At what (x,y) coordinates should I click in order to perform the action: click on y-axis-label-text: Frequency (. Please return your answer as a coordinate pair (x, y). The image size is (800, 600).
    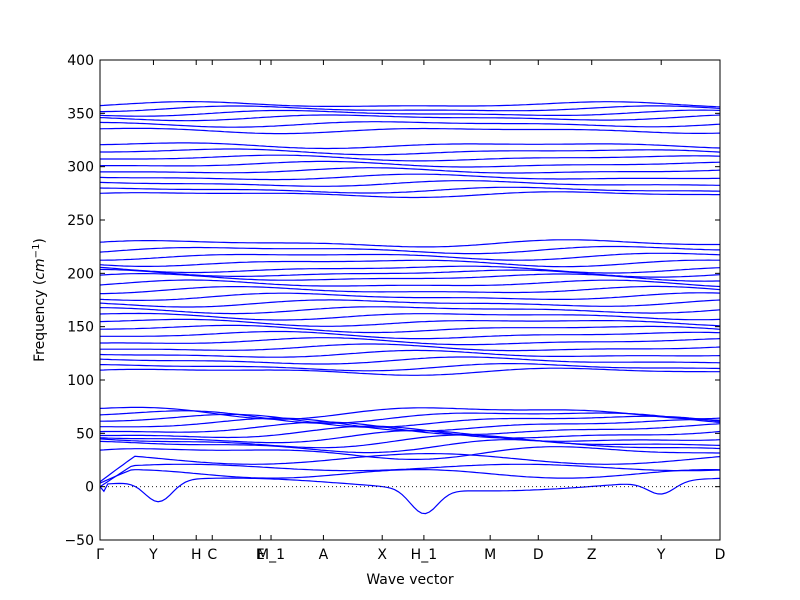
    Looking at the image, I should click on (40, 321).